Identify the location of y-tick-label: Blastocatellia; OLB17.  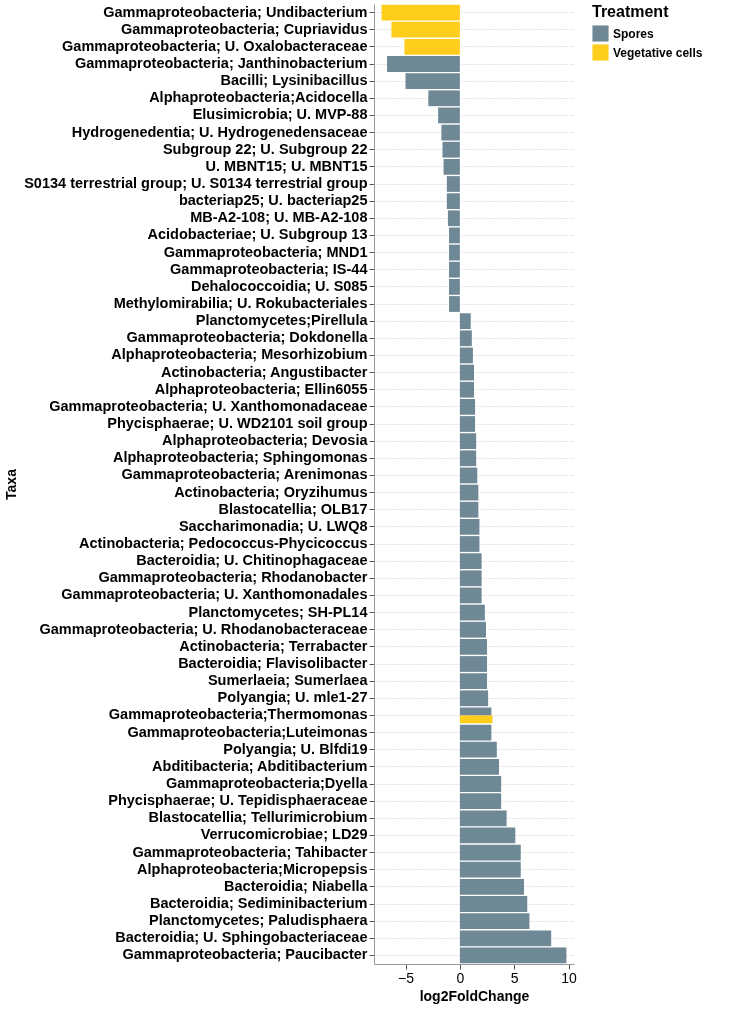
(293, 508).